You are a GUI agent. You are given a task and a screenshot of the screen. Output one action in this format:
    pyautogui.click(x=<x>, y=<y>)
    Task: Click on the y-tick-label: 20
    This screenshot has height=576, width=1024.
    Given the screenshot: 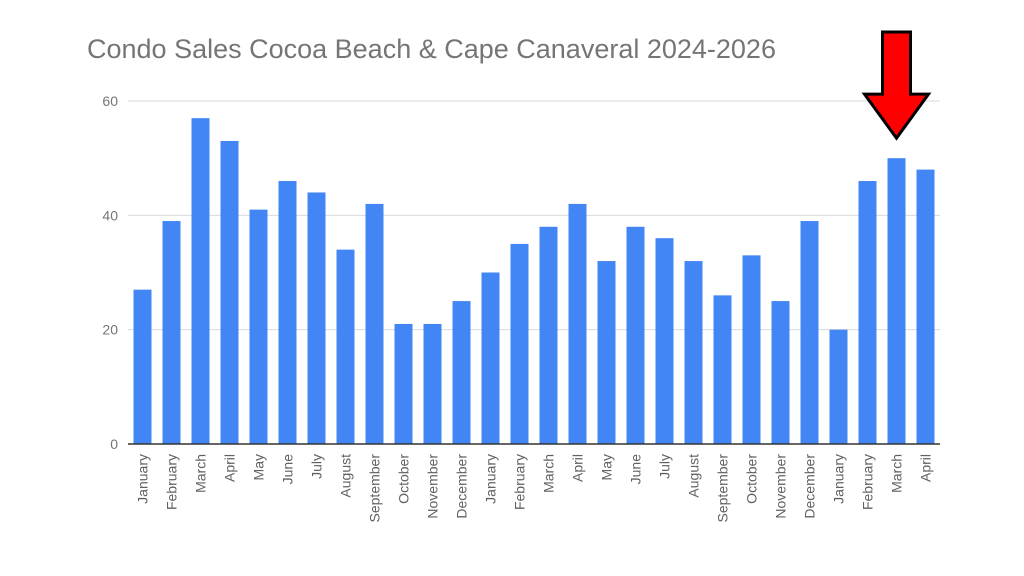 What is the action you would take?
    pyautogui.click(x=110, y=330)
    